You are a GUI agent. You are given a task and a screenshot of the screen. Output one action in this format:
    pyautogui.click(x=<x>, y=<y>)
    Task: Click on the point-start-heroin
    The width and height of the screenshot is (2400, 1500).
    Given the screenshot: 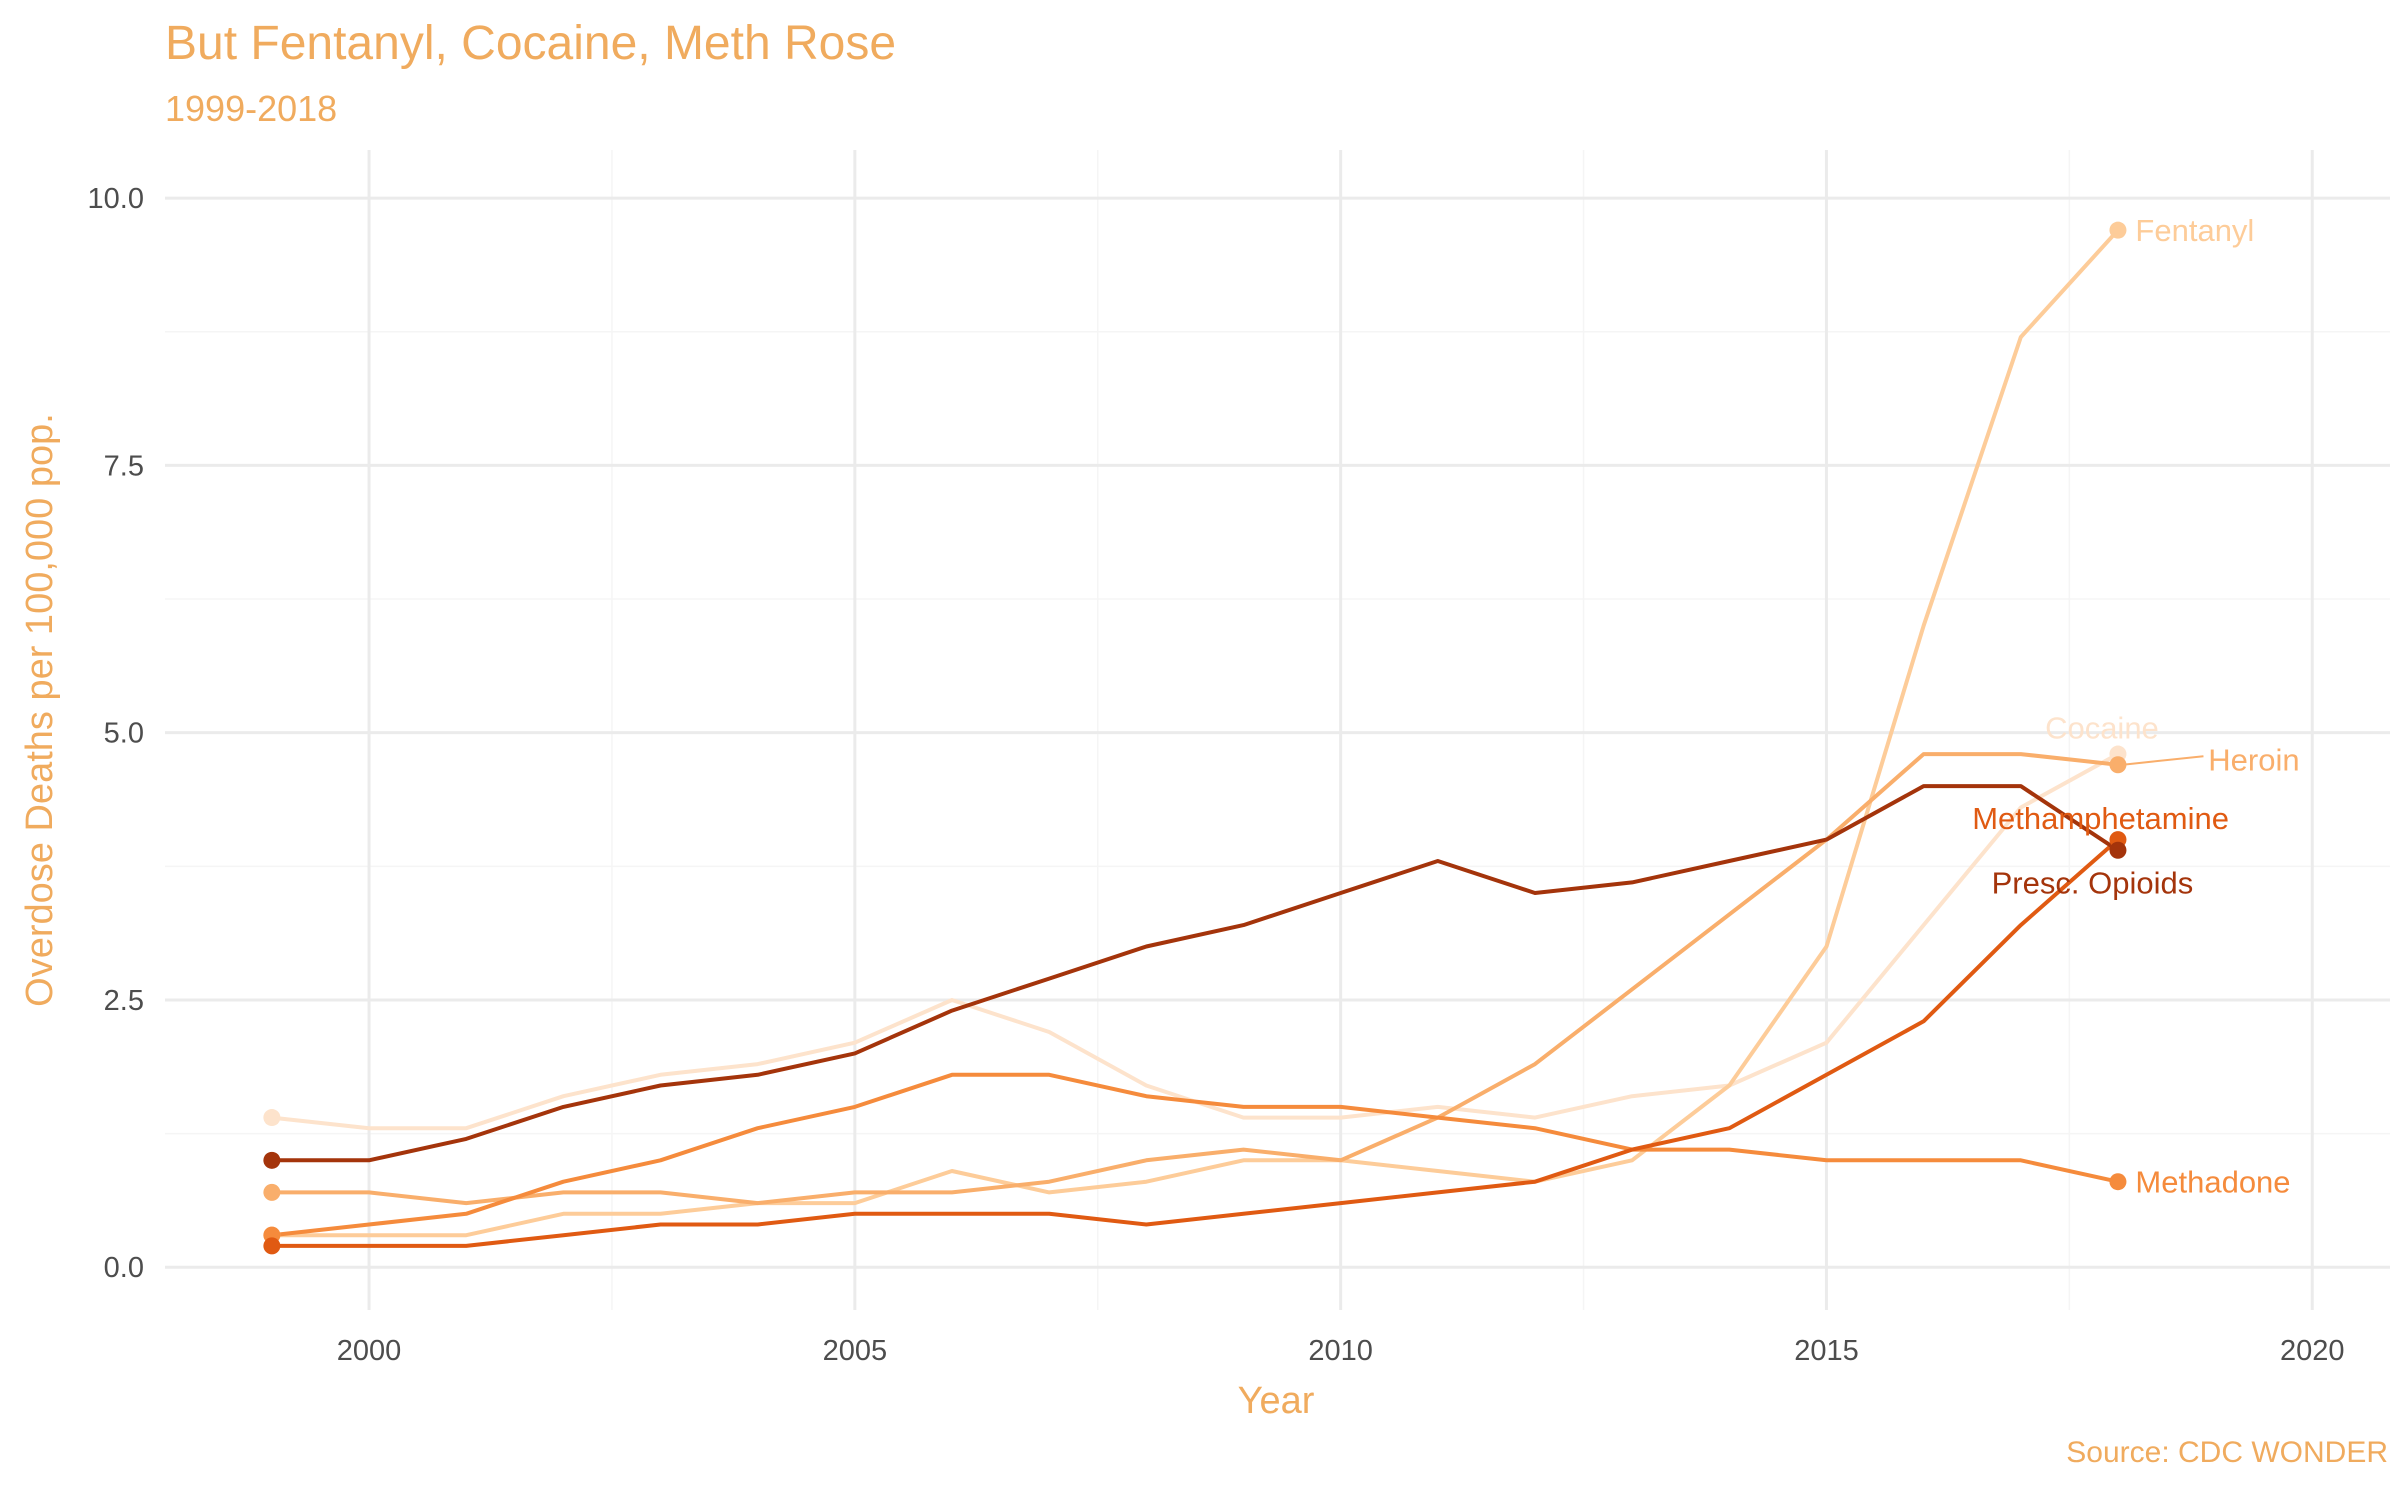 What is the action you would take?
    pyautogui.click(x=272, y=1192)
    